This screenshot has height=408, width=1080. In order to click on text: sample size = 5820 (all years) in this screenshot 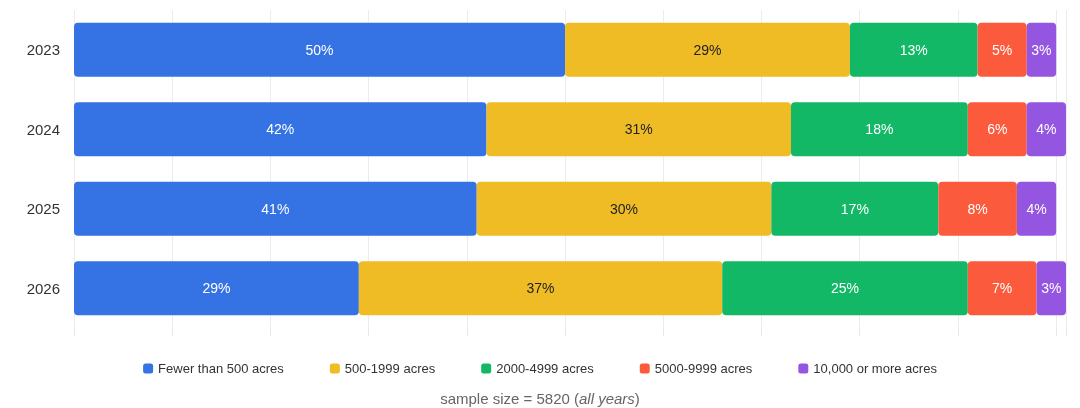, I will do `click(540, 398)`.